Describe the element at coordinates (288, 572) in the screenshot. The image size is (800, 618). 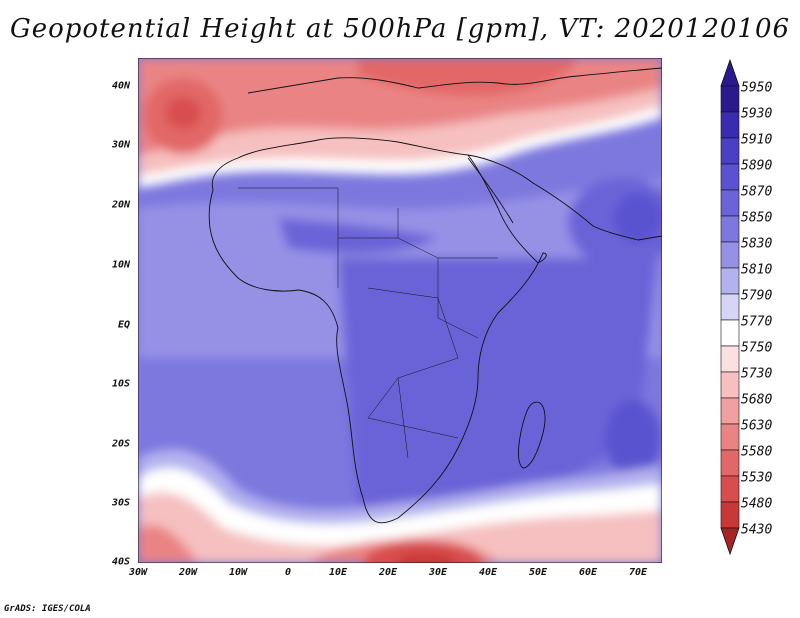
I see `lon-label: 0` at that location.